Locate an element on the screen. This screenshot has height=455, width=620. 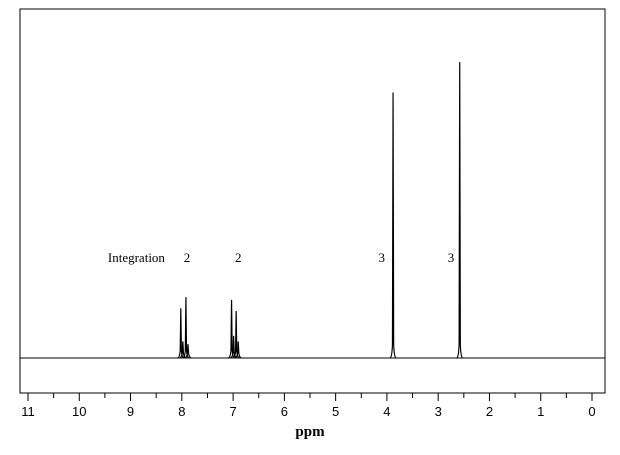
tick-label: 3 is located at coordinates (438, 411).